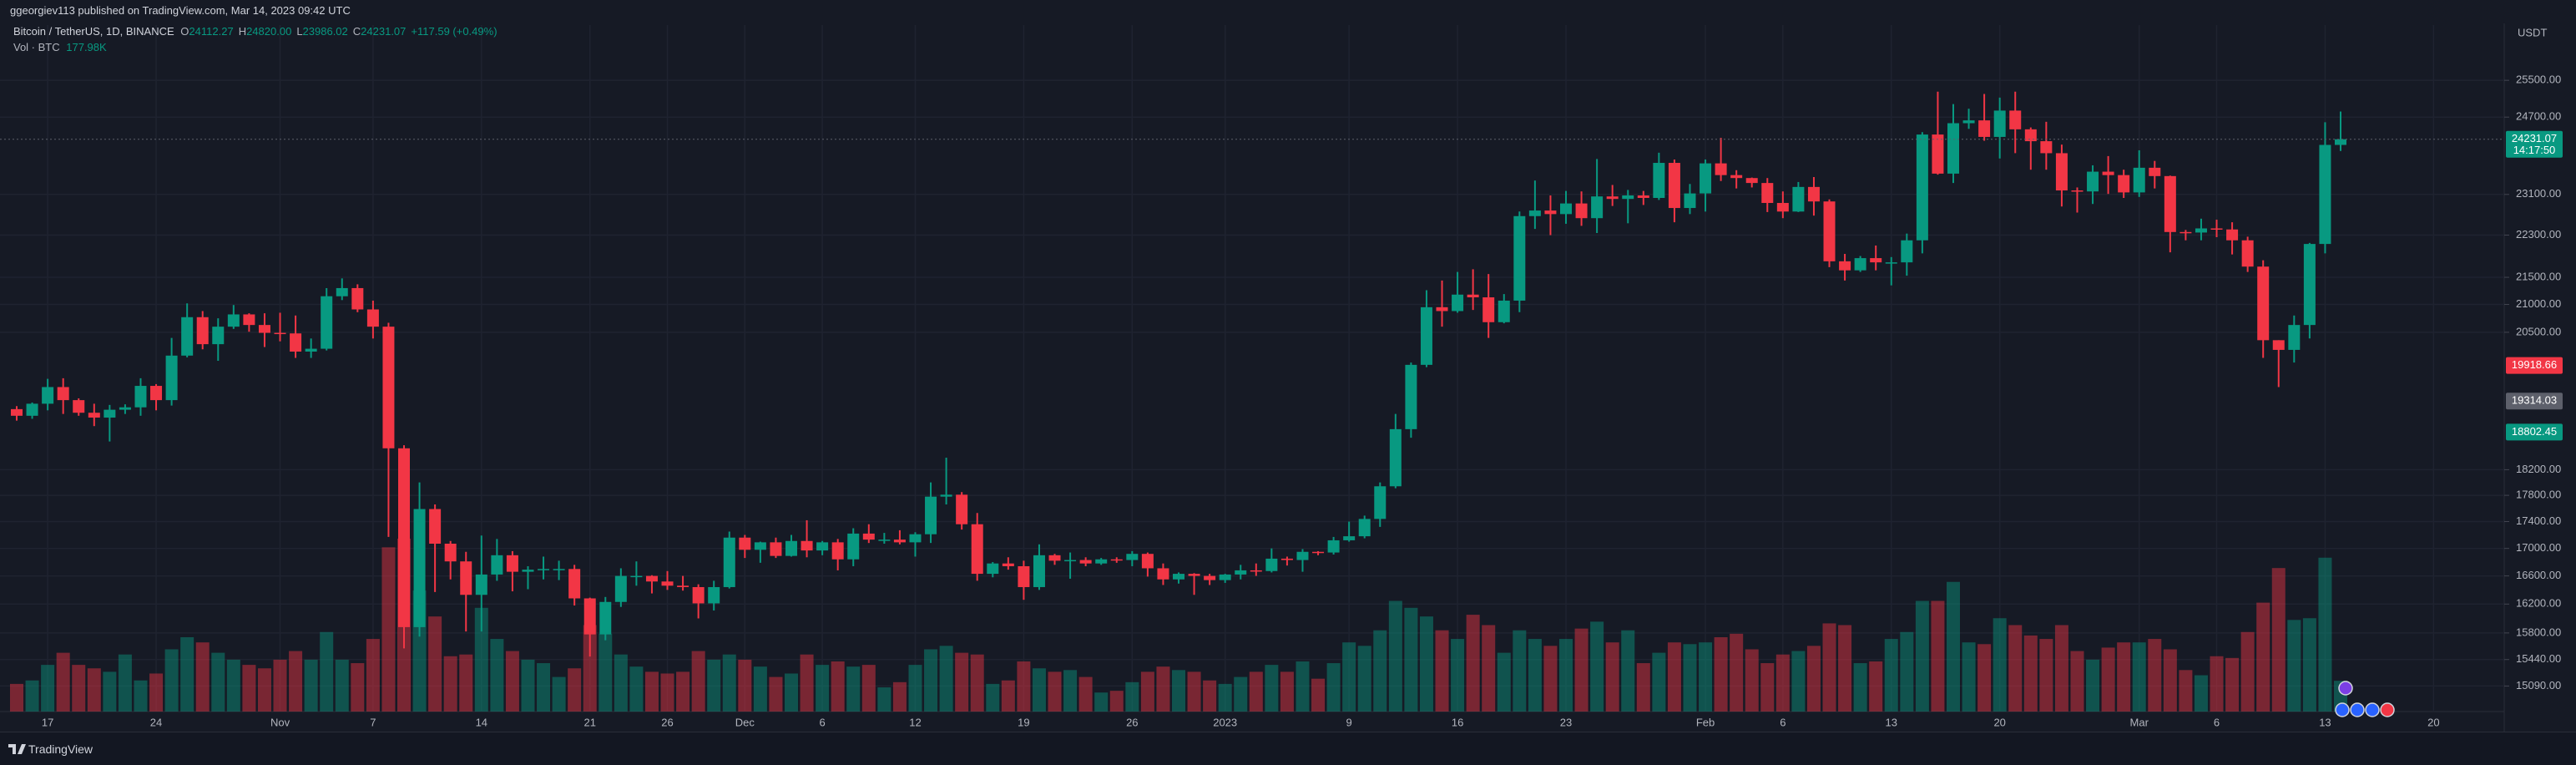 Image resolution: width=2576 pixels, height=765 pixels. I want to click on x-tick-label: 13, so click(1891, 722).